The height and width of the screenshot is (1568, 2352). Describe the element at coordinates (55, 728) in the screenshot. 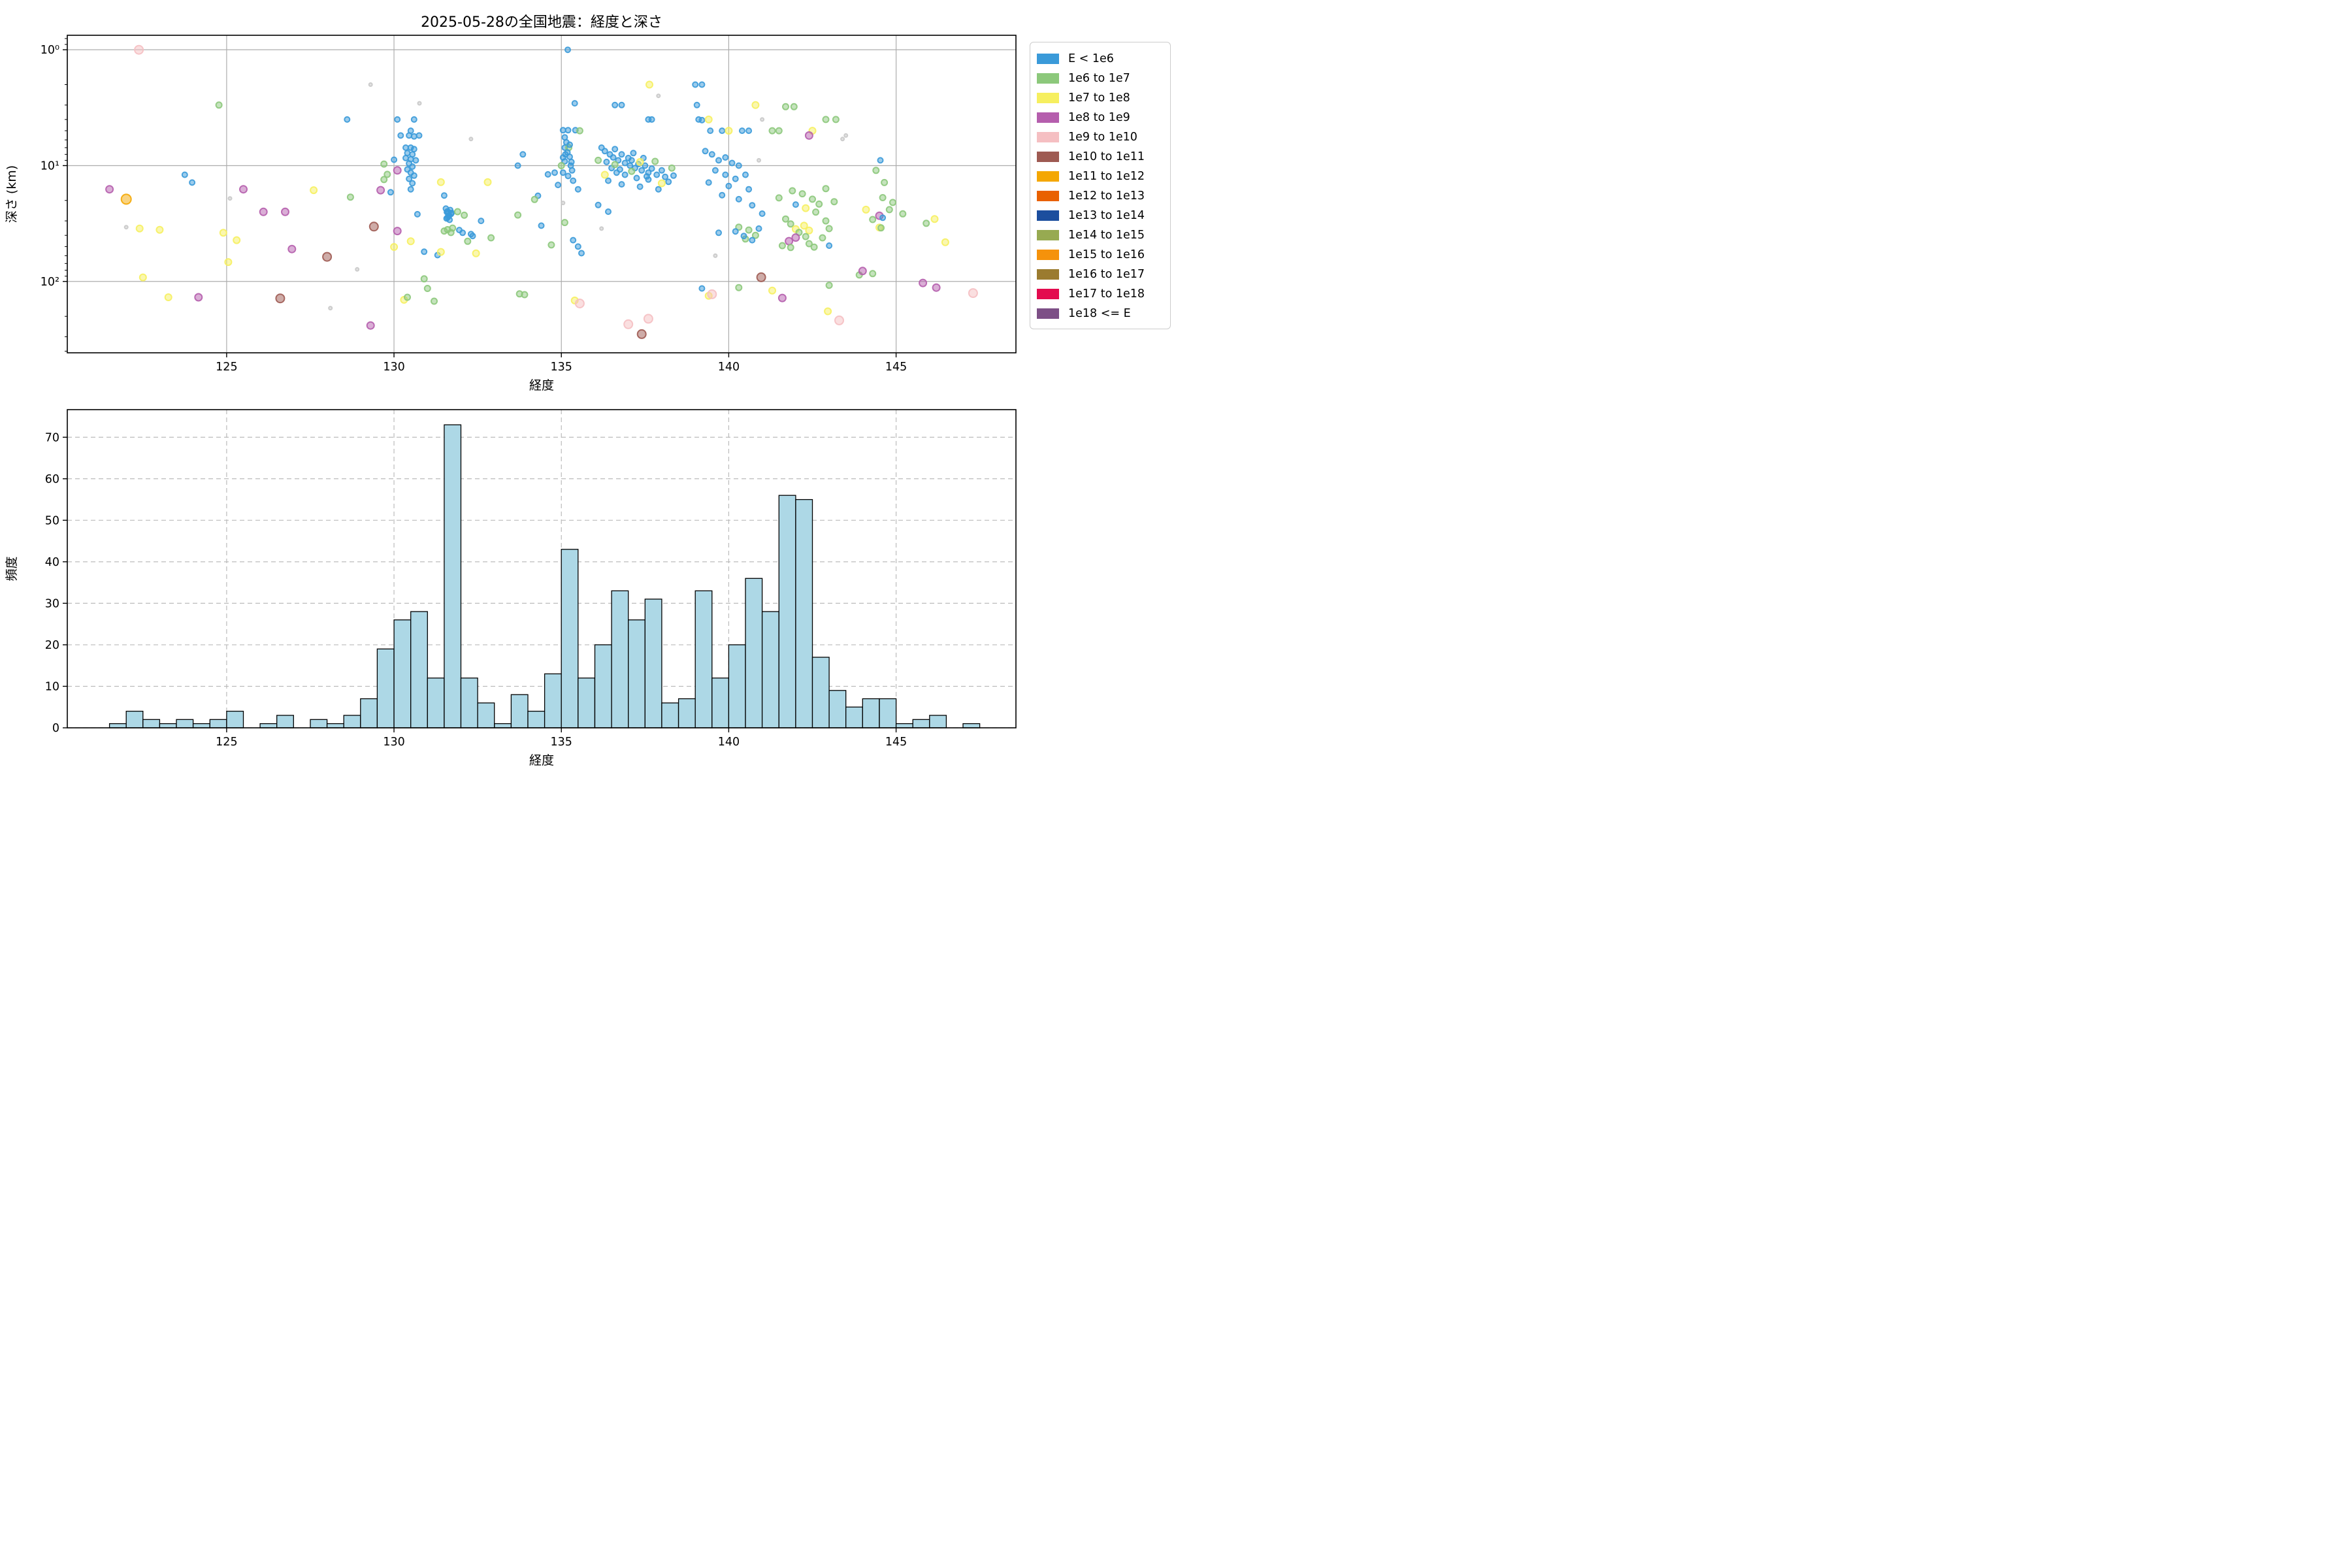

I see `y-tick-label: 0` at that location.